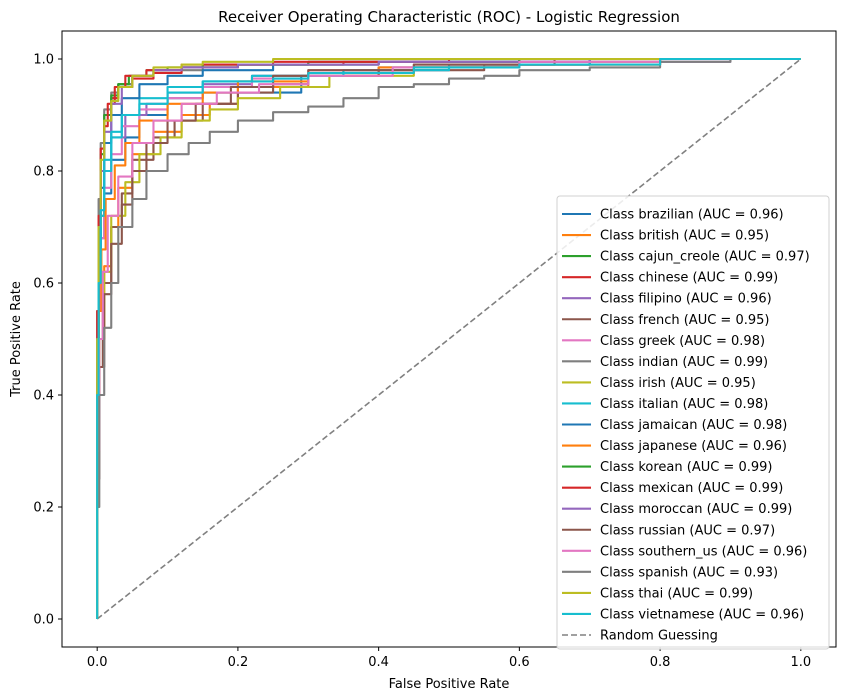  I want to click on legend-label-17: Class spanish (AUC = 0.93), so click(689, 572).